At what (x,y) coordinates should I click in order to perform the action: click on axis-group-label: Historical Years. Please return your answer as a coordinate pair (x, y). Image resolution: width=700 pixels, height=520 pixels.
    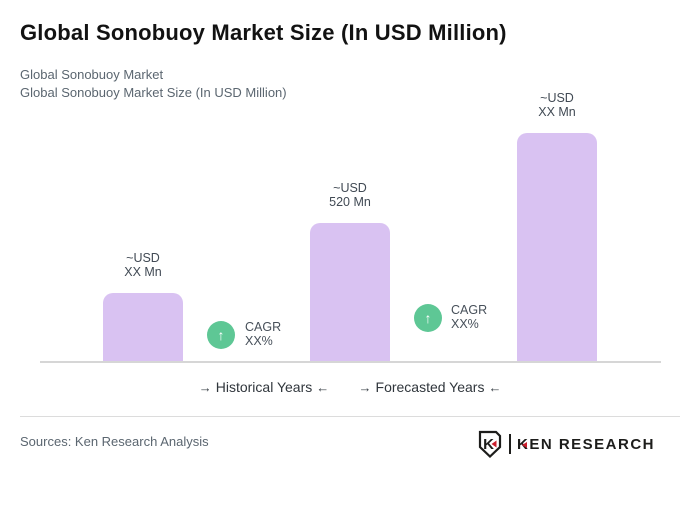
    Looking at the image, I should click on (264, 387).